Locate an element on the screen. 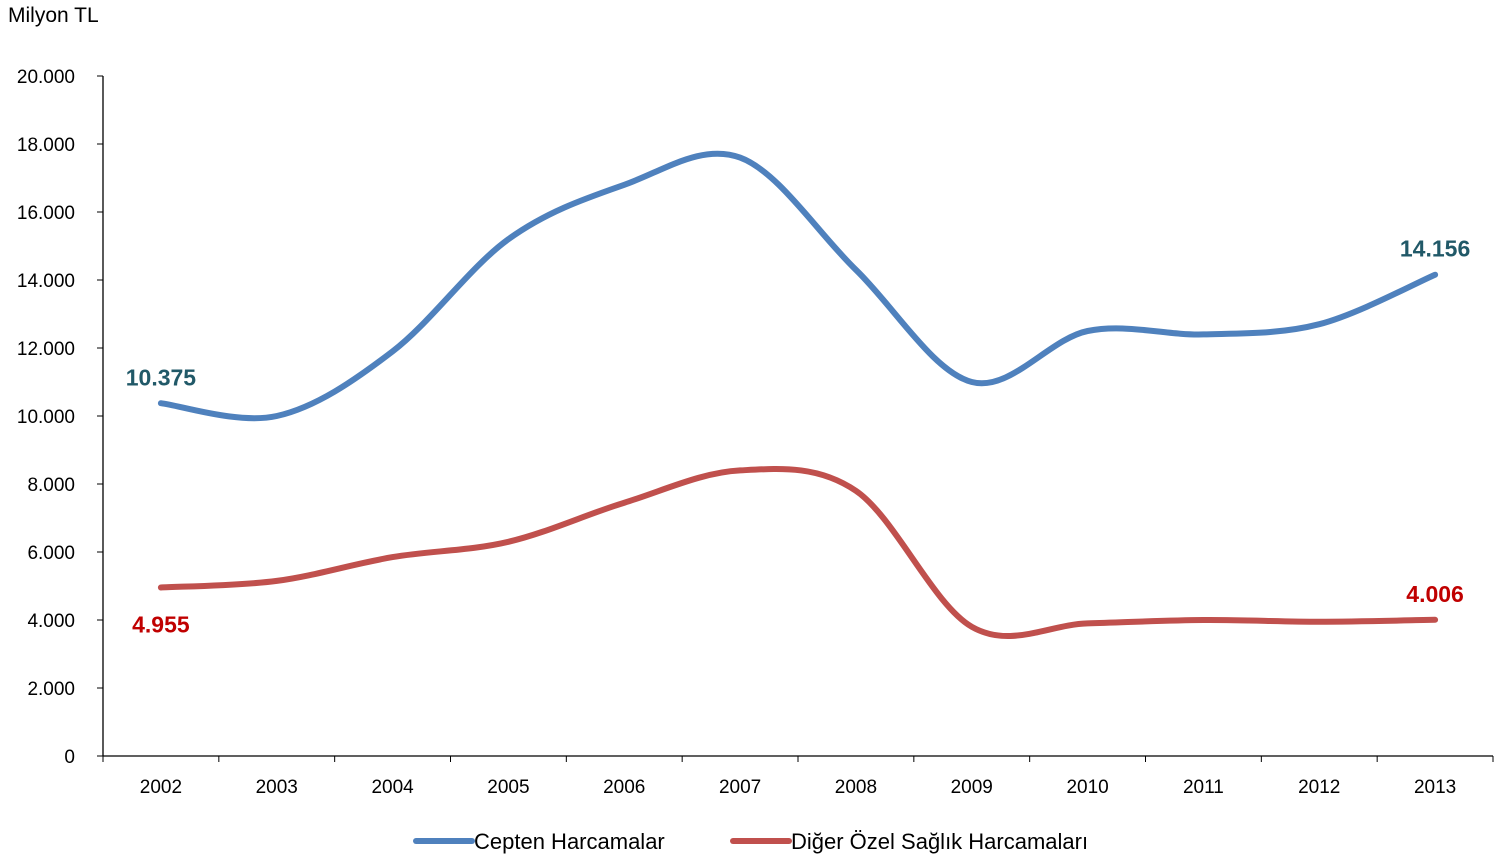 The image size is (1495, 859). y-tick-label: 8.000 is located at coordinates (51, 485).